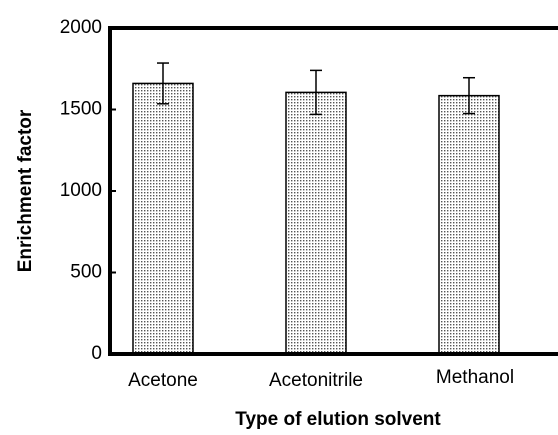 The width and height of the screenshot is (558, 435). What do you see at coordinates (338, 419) in the screenshot?
I see `x-axis-label: Type of elution solvent` at bounding box center [338, 419].